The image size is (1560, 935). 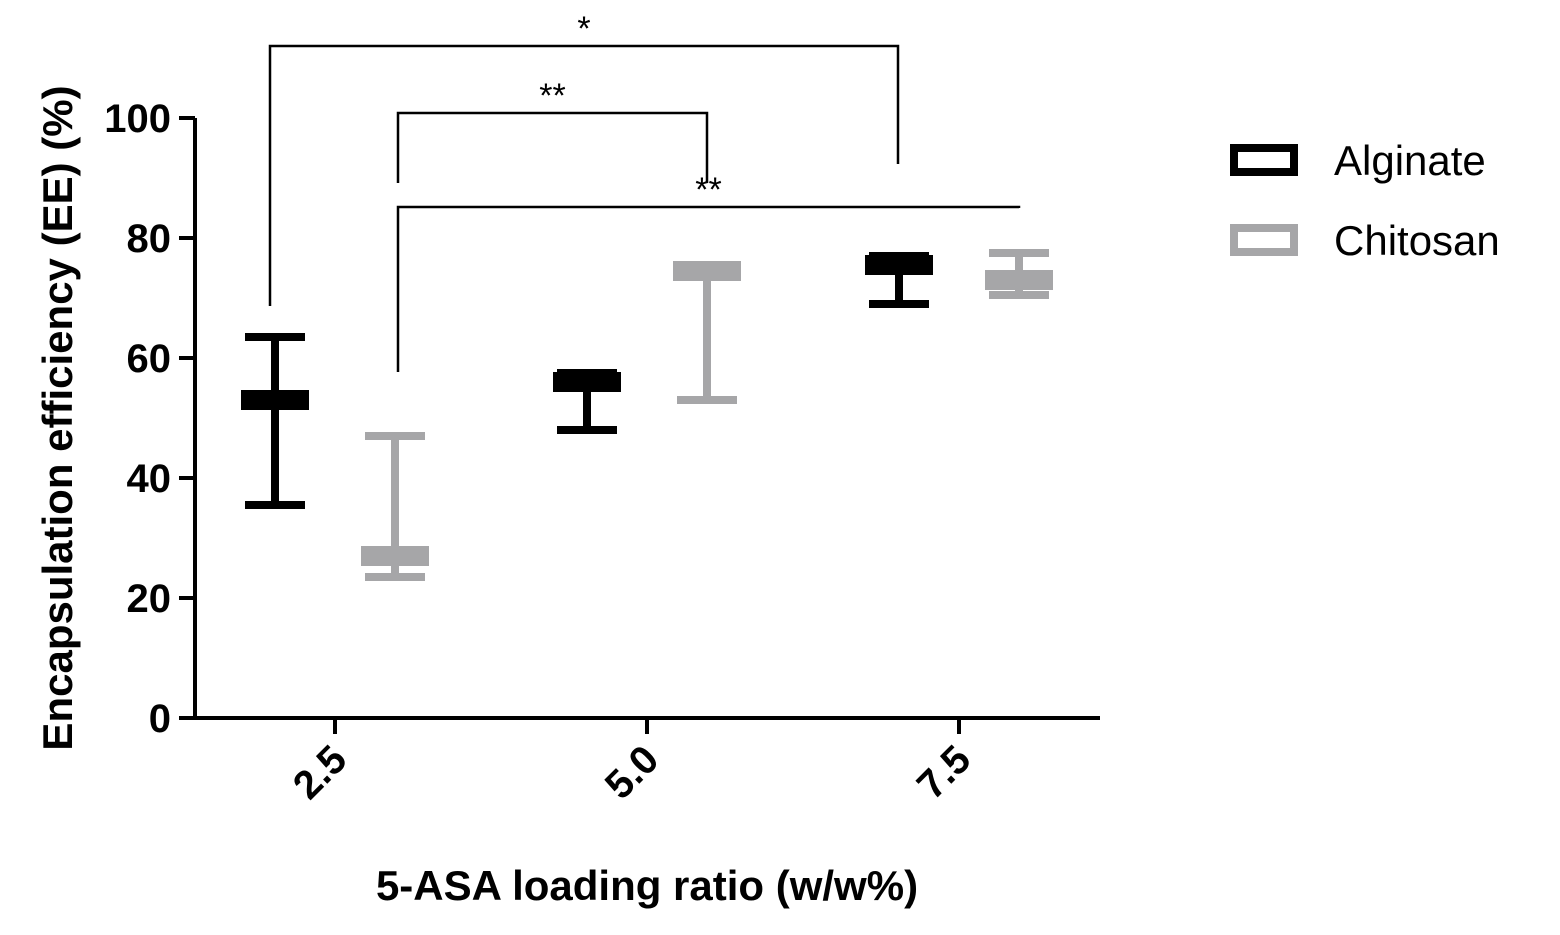 What do you see at coordinates (583, 29) in the screenshot?
I see `significance-label: *` at bounding box center [583, 29].